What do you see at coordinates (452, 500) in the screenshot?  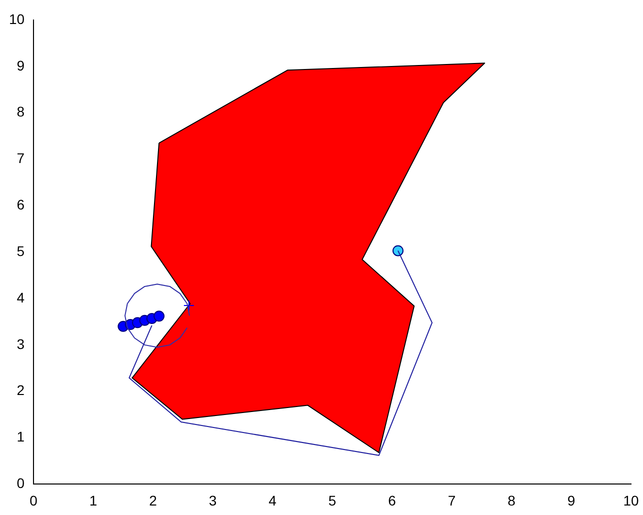 I see `x-tick-label: 7` at bounding box center [452, 500].